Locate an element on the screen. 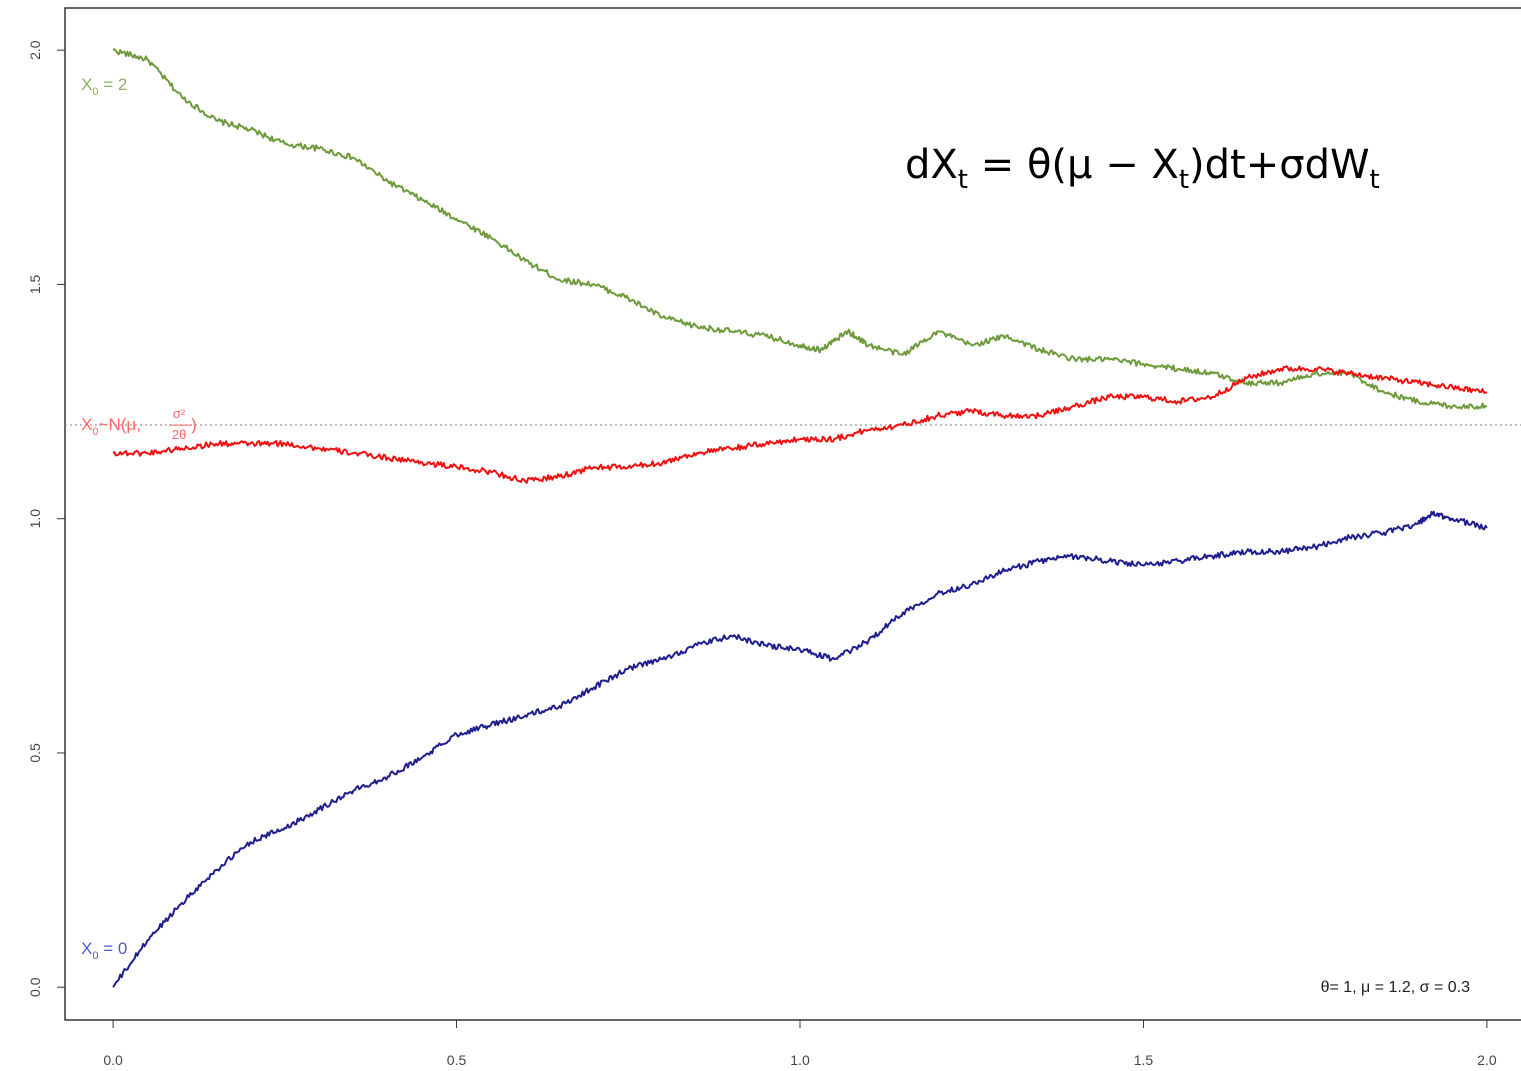  series-label: X0~N(μ, is located at coordinates (111, 426).